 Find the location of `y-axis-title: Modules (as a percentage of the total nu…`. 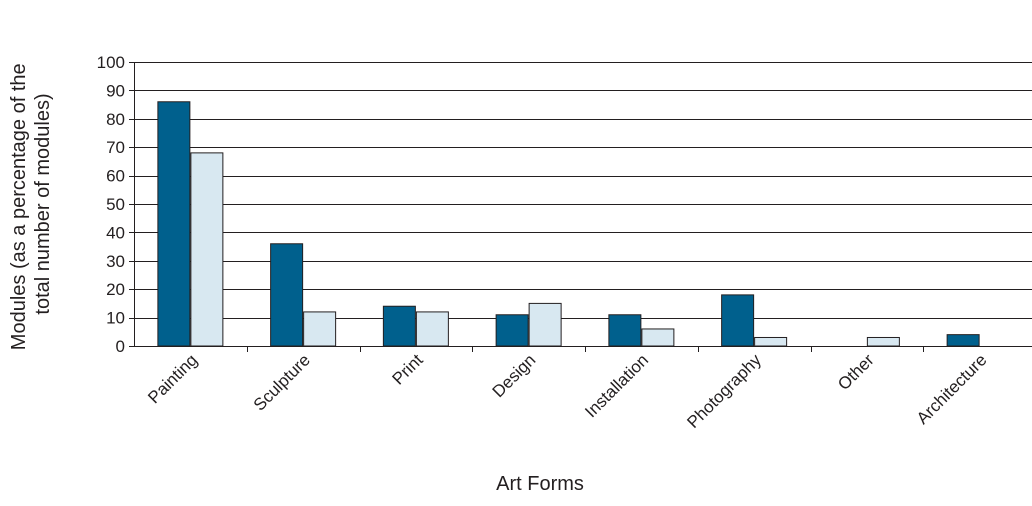

y-axis-title: Modules (as a percentage of the total nu… is located at coordinates (31, 204).